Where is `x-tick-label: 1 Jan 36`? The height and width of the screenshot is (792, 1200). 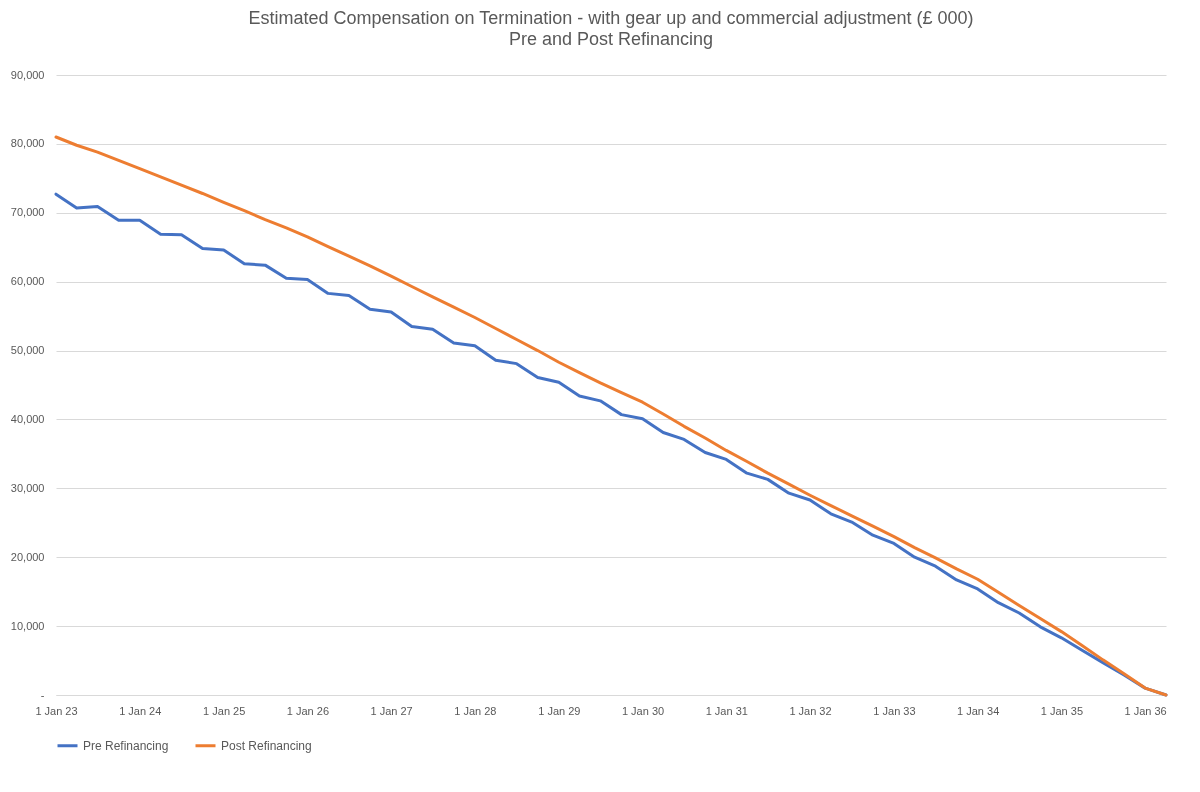 x-tick-label: 1 Jan 36 is located at coordinates (1145, 710).